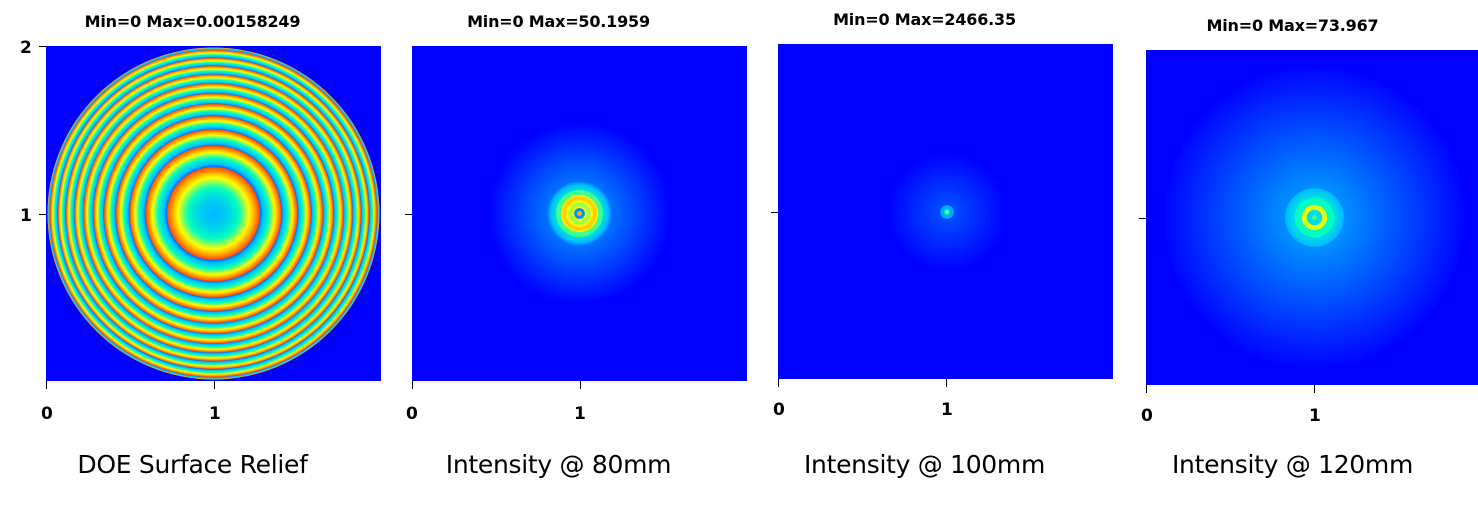  What do you see at coordinates (558, 21) in the screenshot?
I see `panel-stats: Min=0 Max=50.1959` at bounding box center [558, 21].